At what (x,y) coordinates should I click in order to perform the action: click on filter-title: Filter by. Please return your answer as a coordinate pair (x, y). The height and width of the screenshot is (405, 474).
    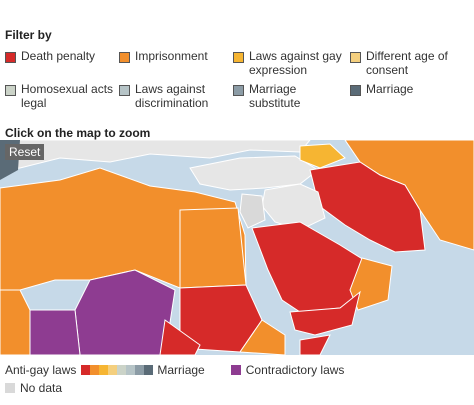
    Looking at the image, I should click on (28, 35).